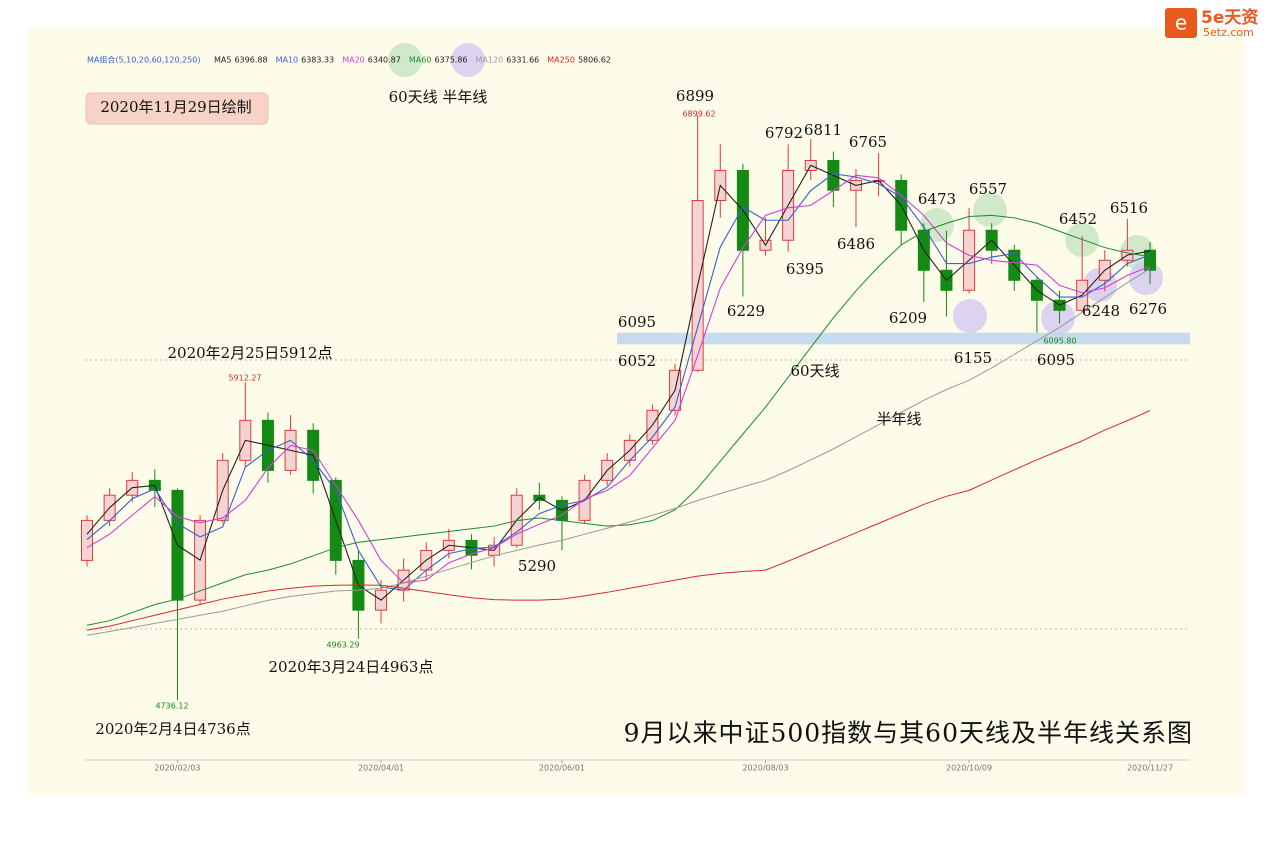 The width and height of the screenshot is (1273, 843). I want to click on legend-value: 6396.88, so click(250, 60).